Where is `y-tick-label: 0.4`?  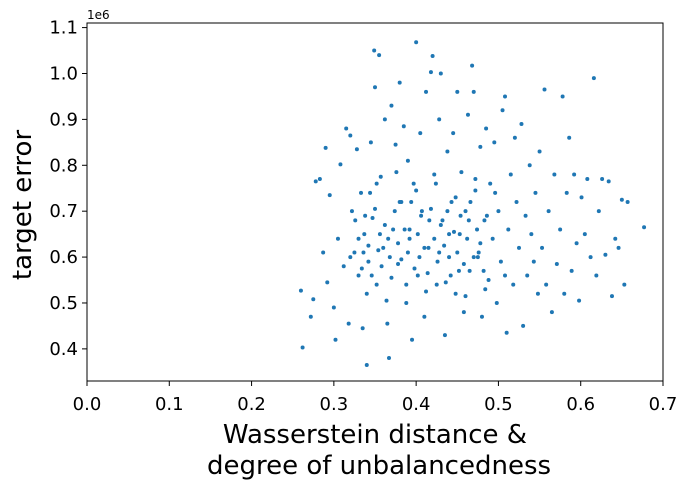
y-tick-label: 0.4 is located at coordinates (63, 349).